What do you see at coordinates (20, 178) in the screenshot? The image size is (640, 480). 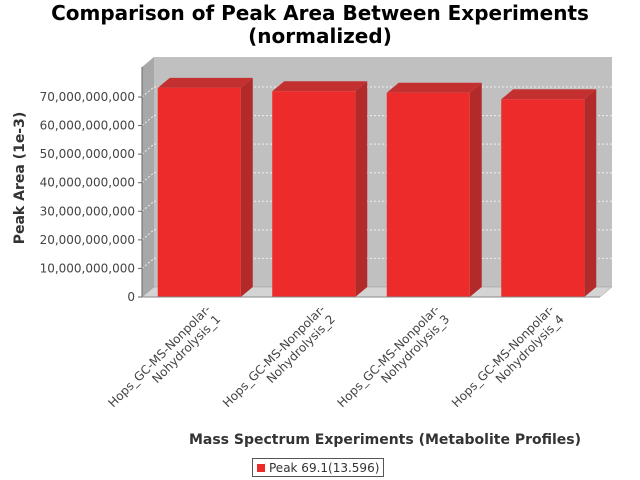 I see `y-axis-title: Peak Area (1e-3)` at bounding box center [20, 178].